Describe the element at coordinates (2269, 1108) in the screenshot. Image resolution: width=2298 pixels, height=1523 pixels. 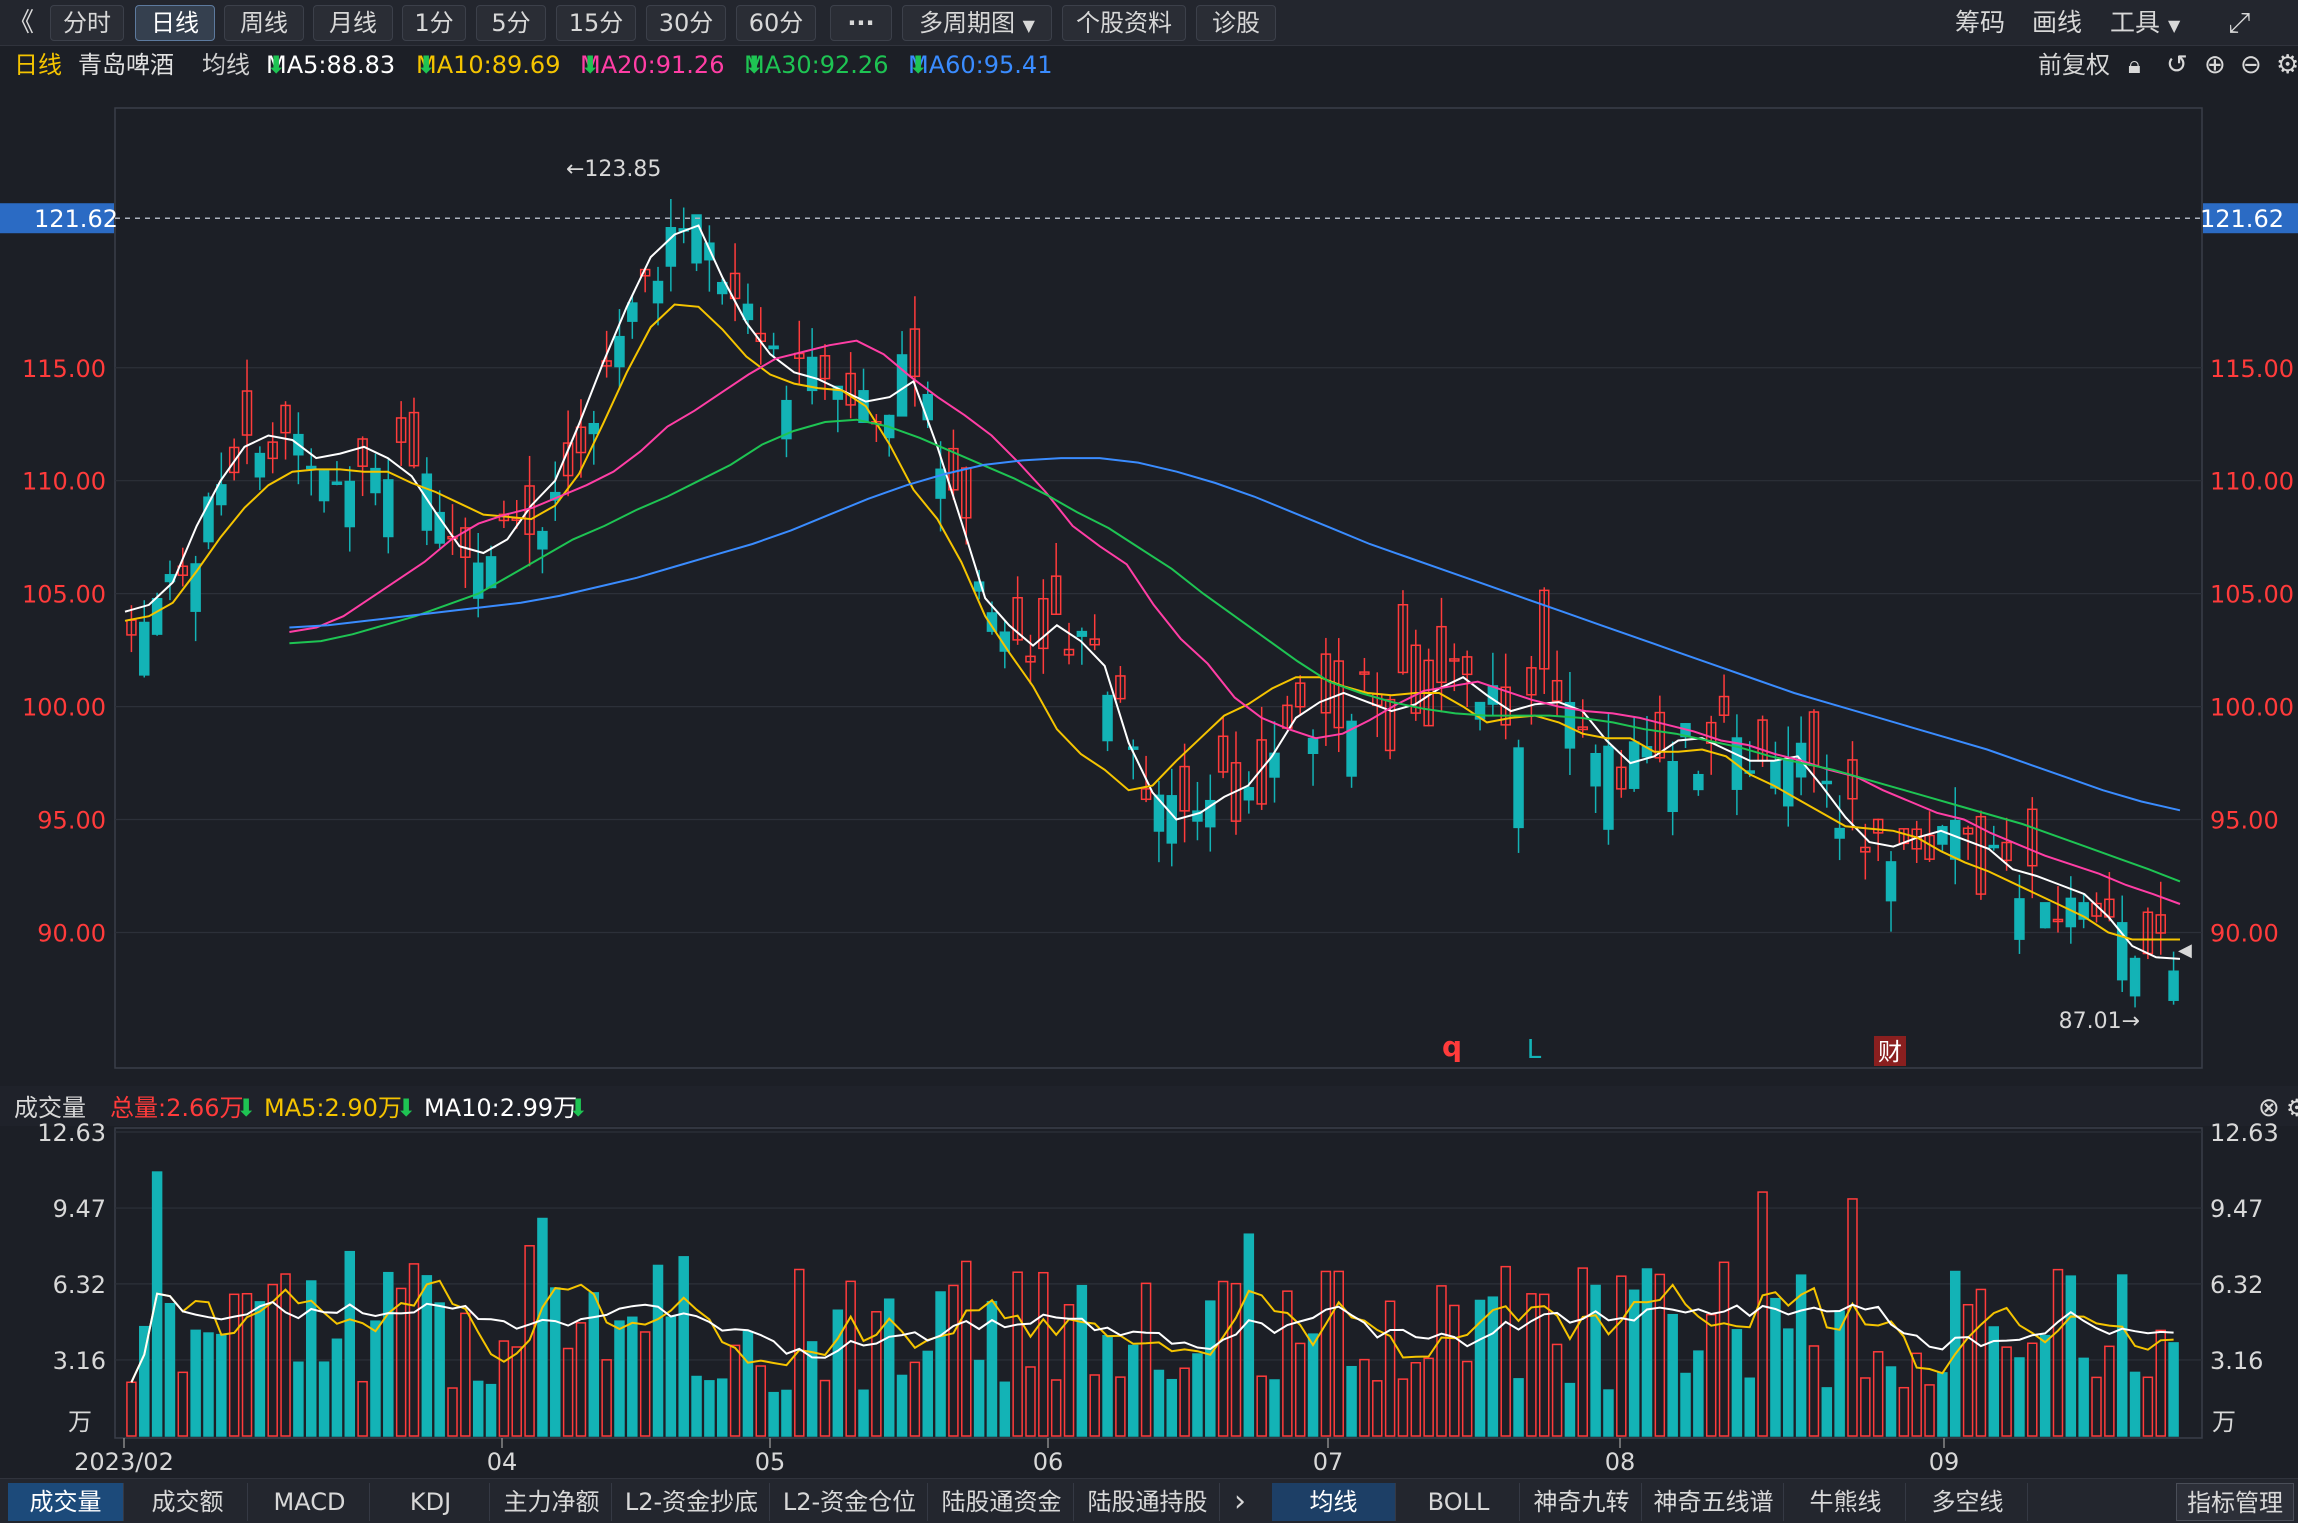
I see `close-volume-icon: ⊗` at that location.